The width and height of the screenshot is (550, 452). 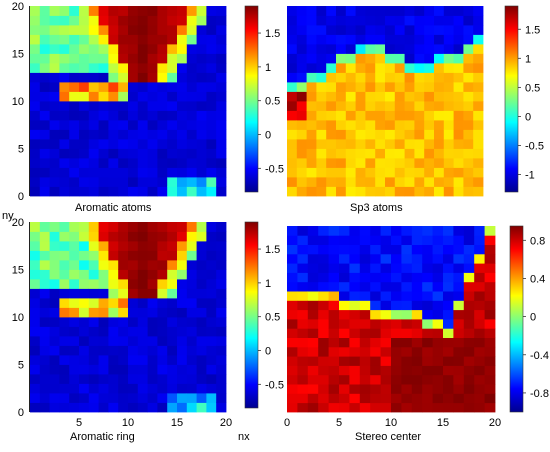 What do you see at coordinates (532, 88) in the screenshot?
I see `colorbar-tick-label: 0.5` at bounding box center [532, 88].